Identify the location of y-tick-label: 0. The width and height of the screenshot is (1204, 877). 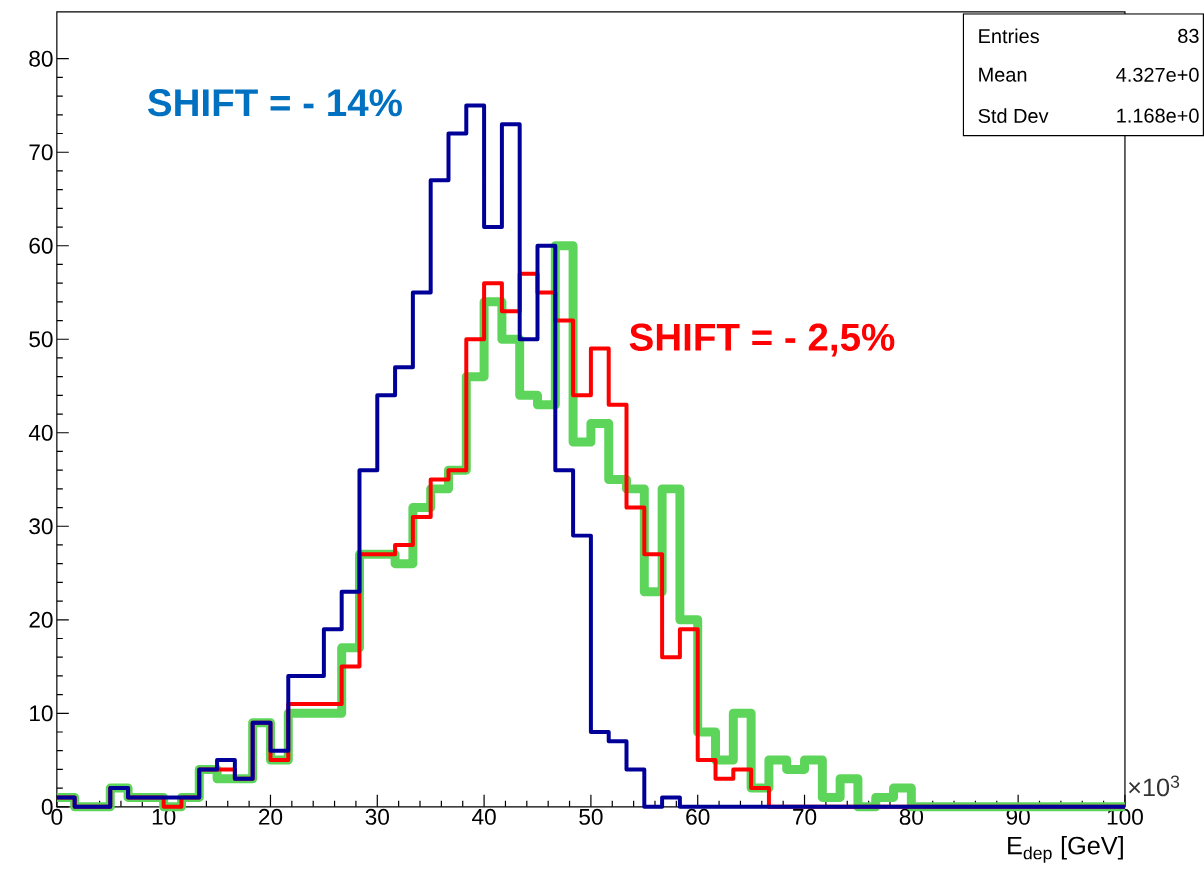
(47, 806).